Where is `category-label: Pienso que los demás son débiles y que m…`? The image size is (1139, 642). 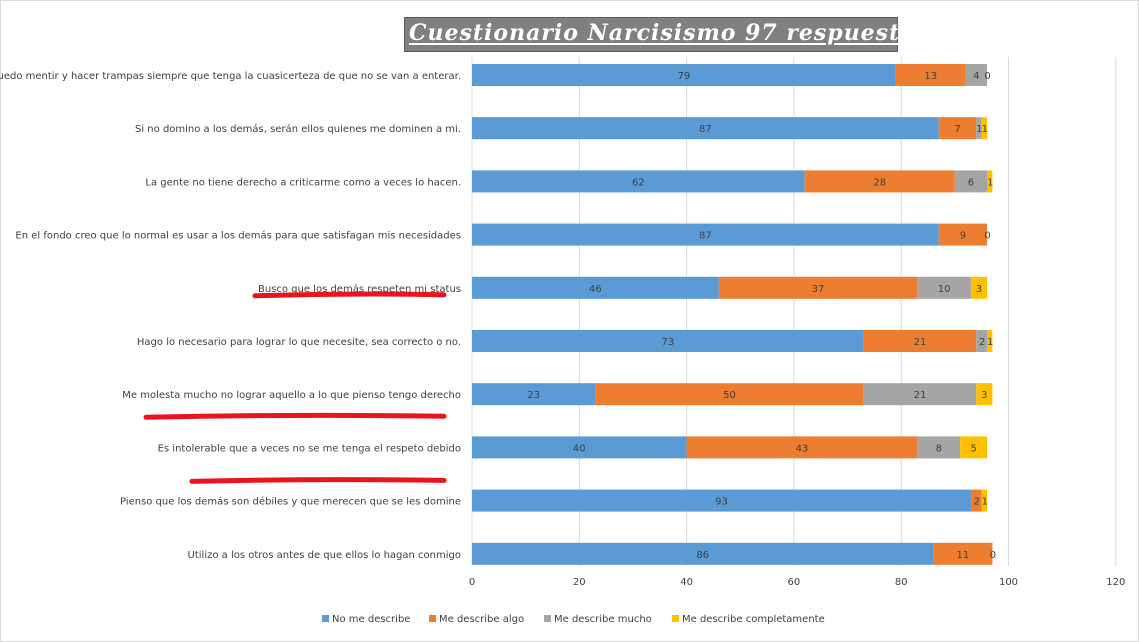
category-label: Pienso que los demás son débiles y que m… is located at coordinates (290, 502).